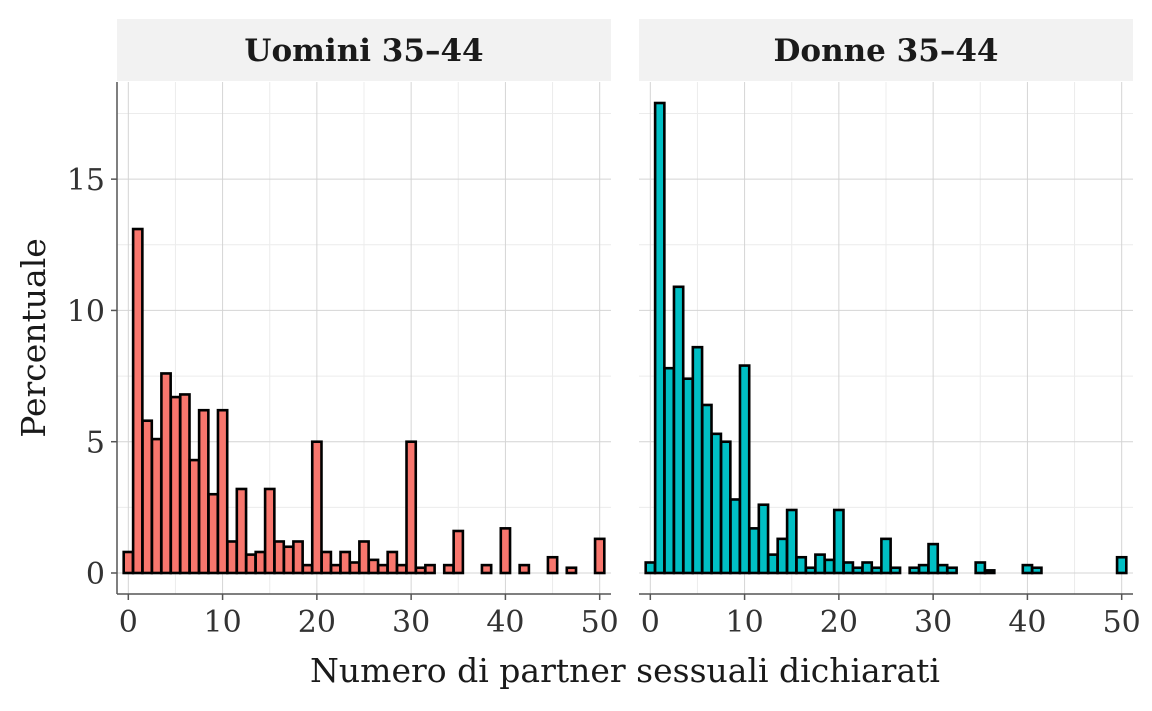 This screenshot has width=1152, height=711. What do you see at coordinates (95, 443) in the screenshot?
I see `y-tick-label: 5` at bounding box center [95, 443].